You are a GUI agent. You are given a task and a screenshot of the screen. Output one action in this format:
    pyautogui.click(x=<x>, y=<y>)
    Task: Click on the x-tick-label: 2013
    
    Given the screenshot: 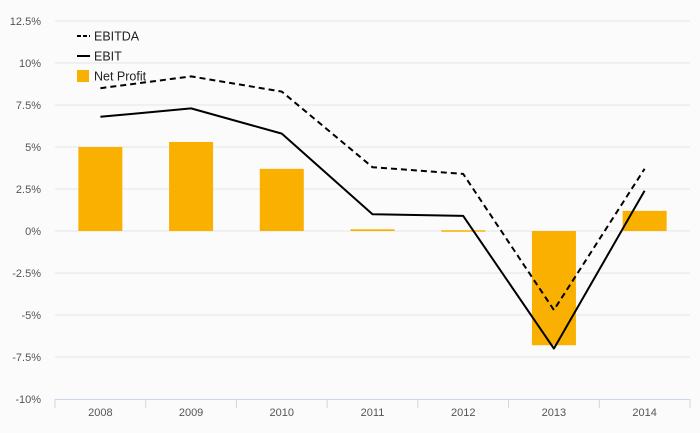 What is the action you would take?
    pyautogui.click(x=554, y=413)
    